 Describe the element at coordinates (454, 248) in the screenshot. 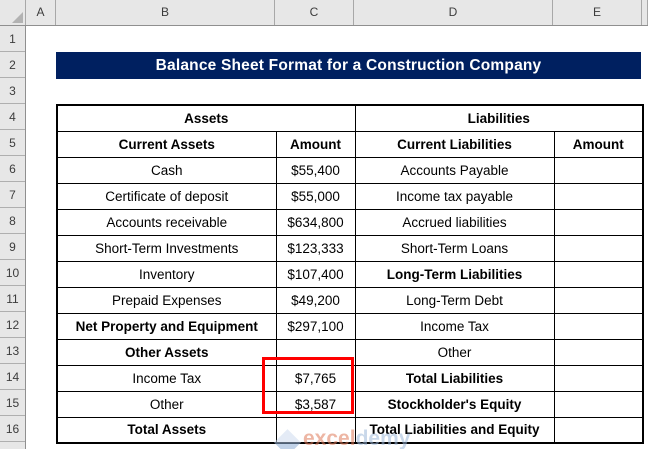

I see `cell-label: Short-Term Loans` at that location.